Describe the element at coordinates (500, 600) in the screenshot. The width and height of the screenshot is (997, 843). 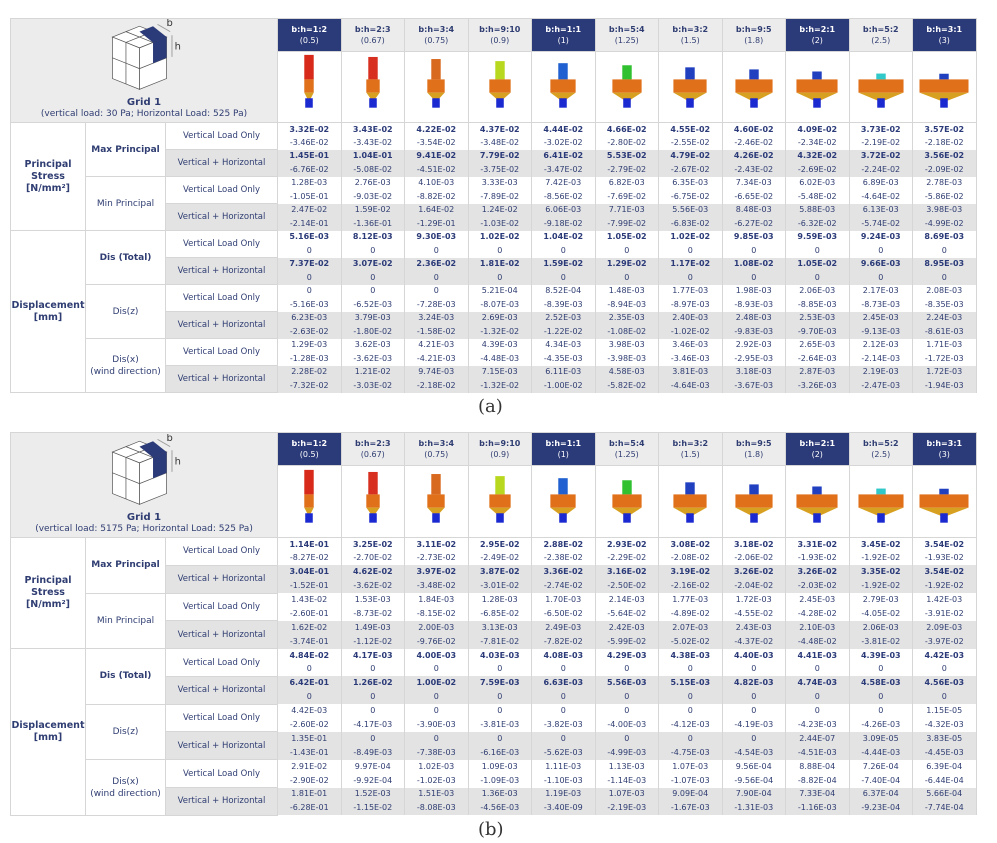
I see `max-value-cell: 1.28E-03` at that location.